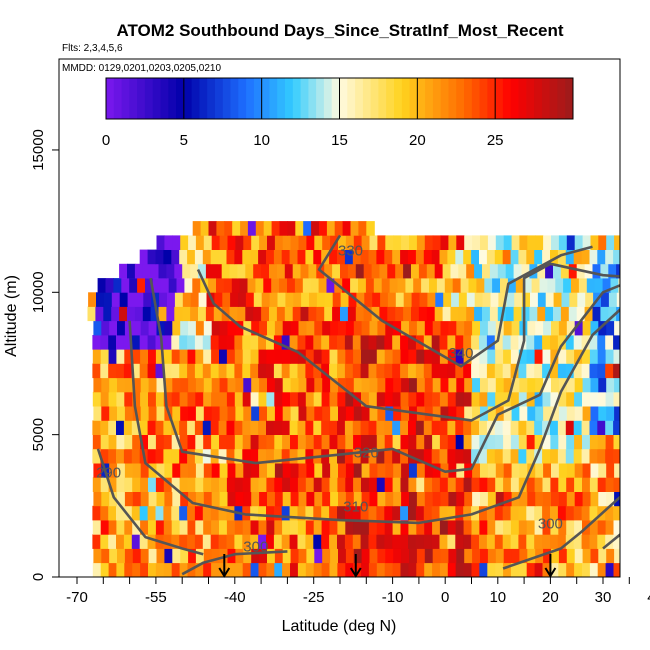 The image size is (650, 650). I want to click on x-tick-label: 40, so click(648, 597).